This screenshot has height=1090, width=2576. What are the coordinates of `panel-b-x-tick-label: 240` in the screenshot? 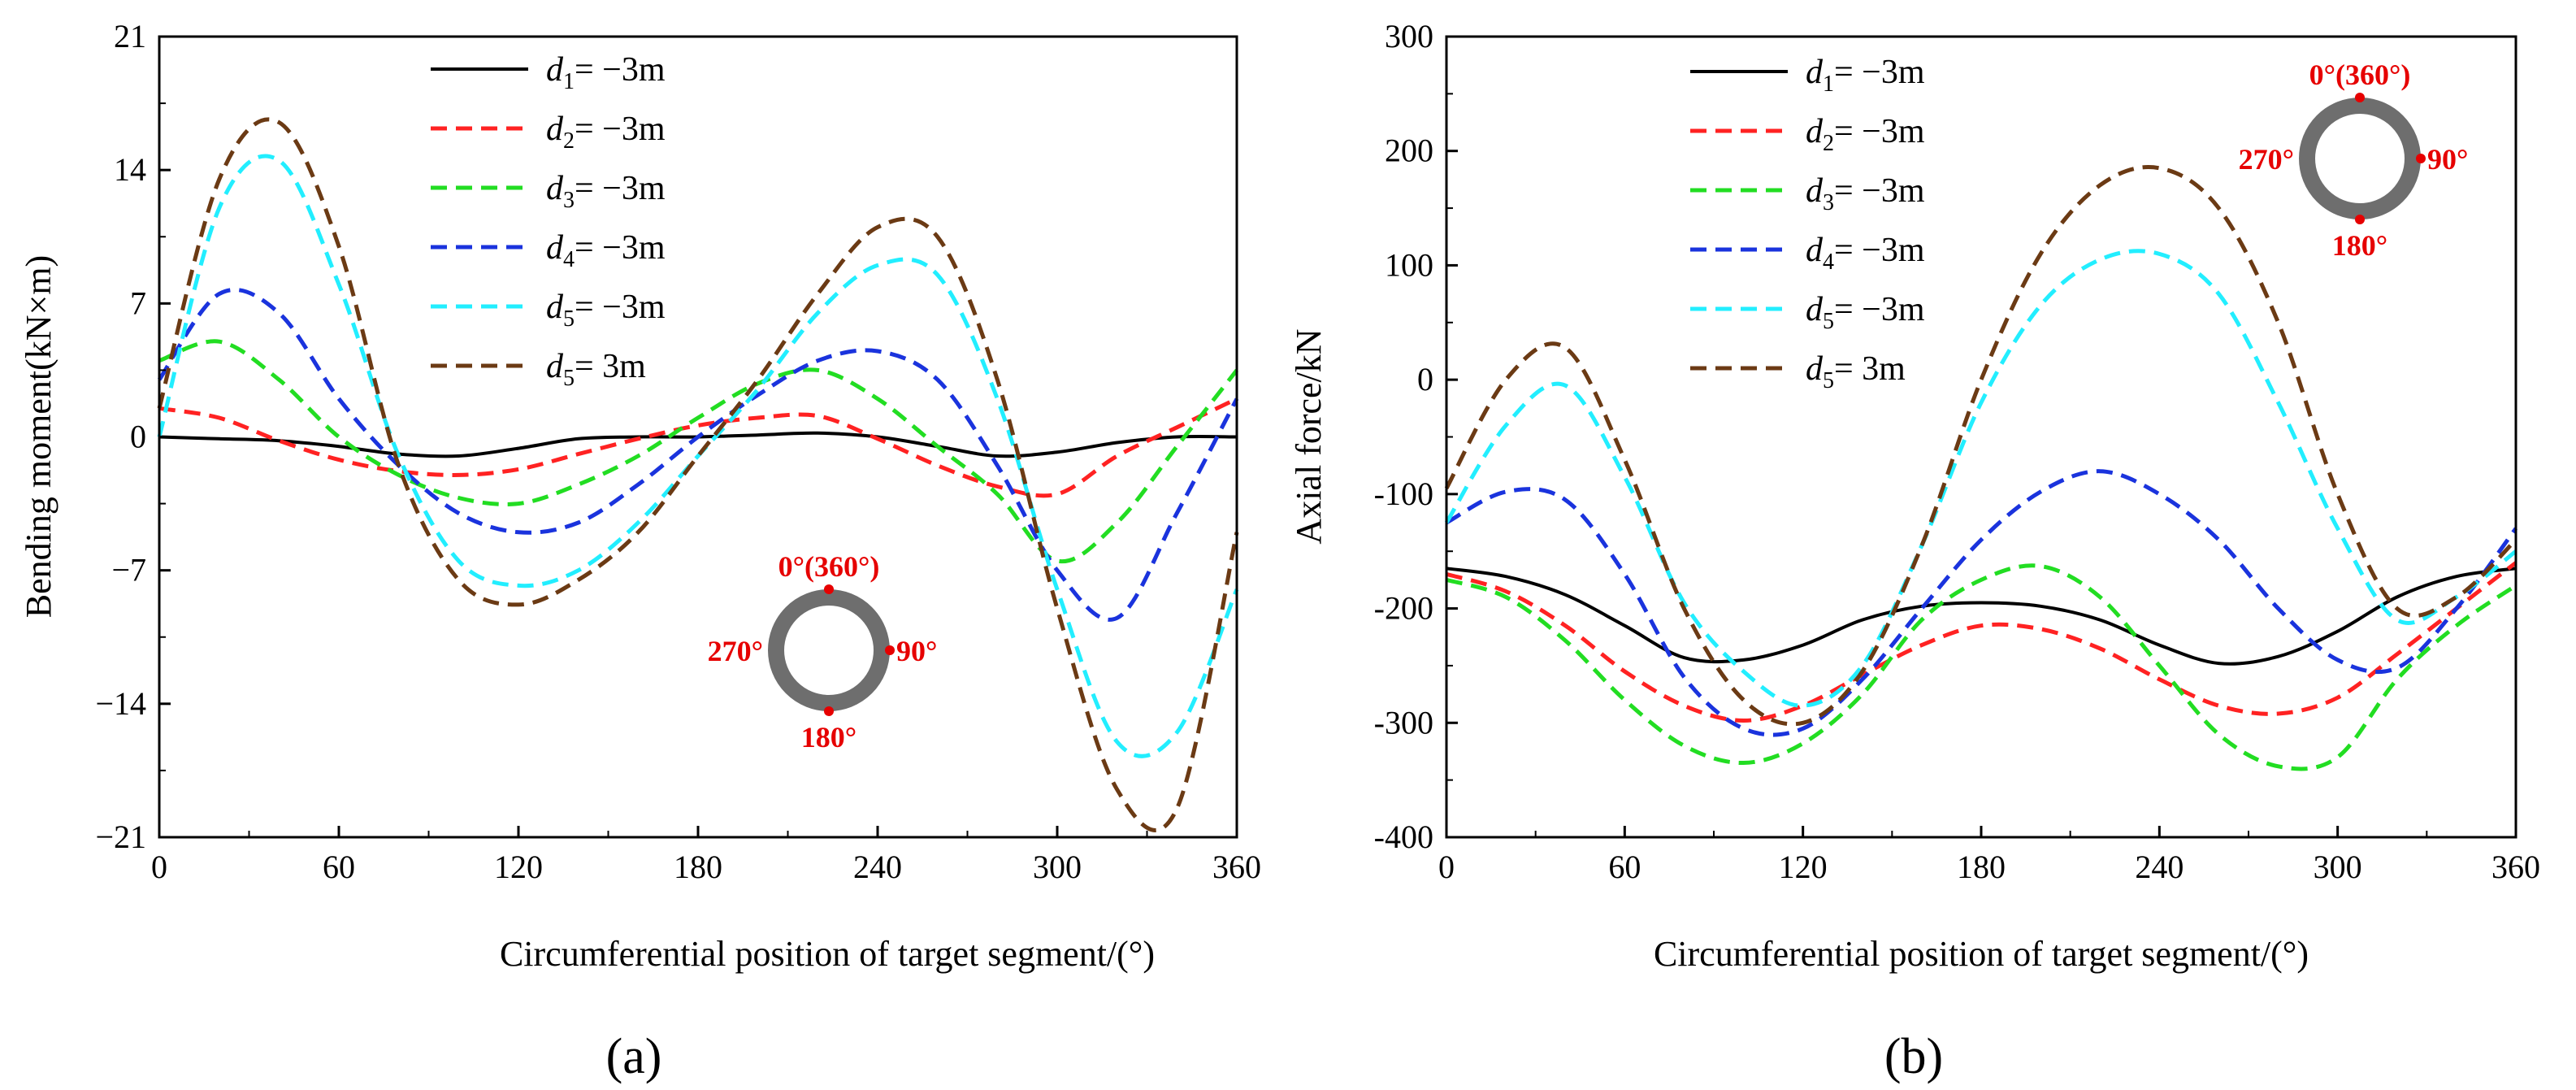 It's located at (2159, 867).